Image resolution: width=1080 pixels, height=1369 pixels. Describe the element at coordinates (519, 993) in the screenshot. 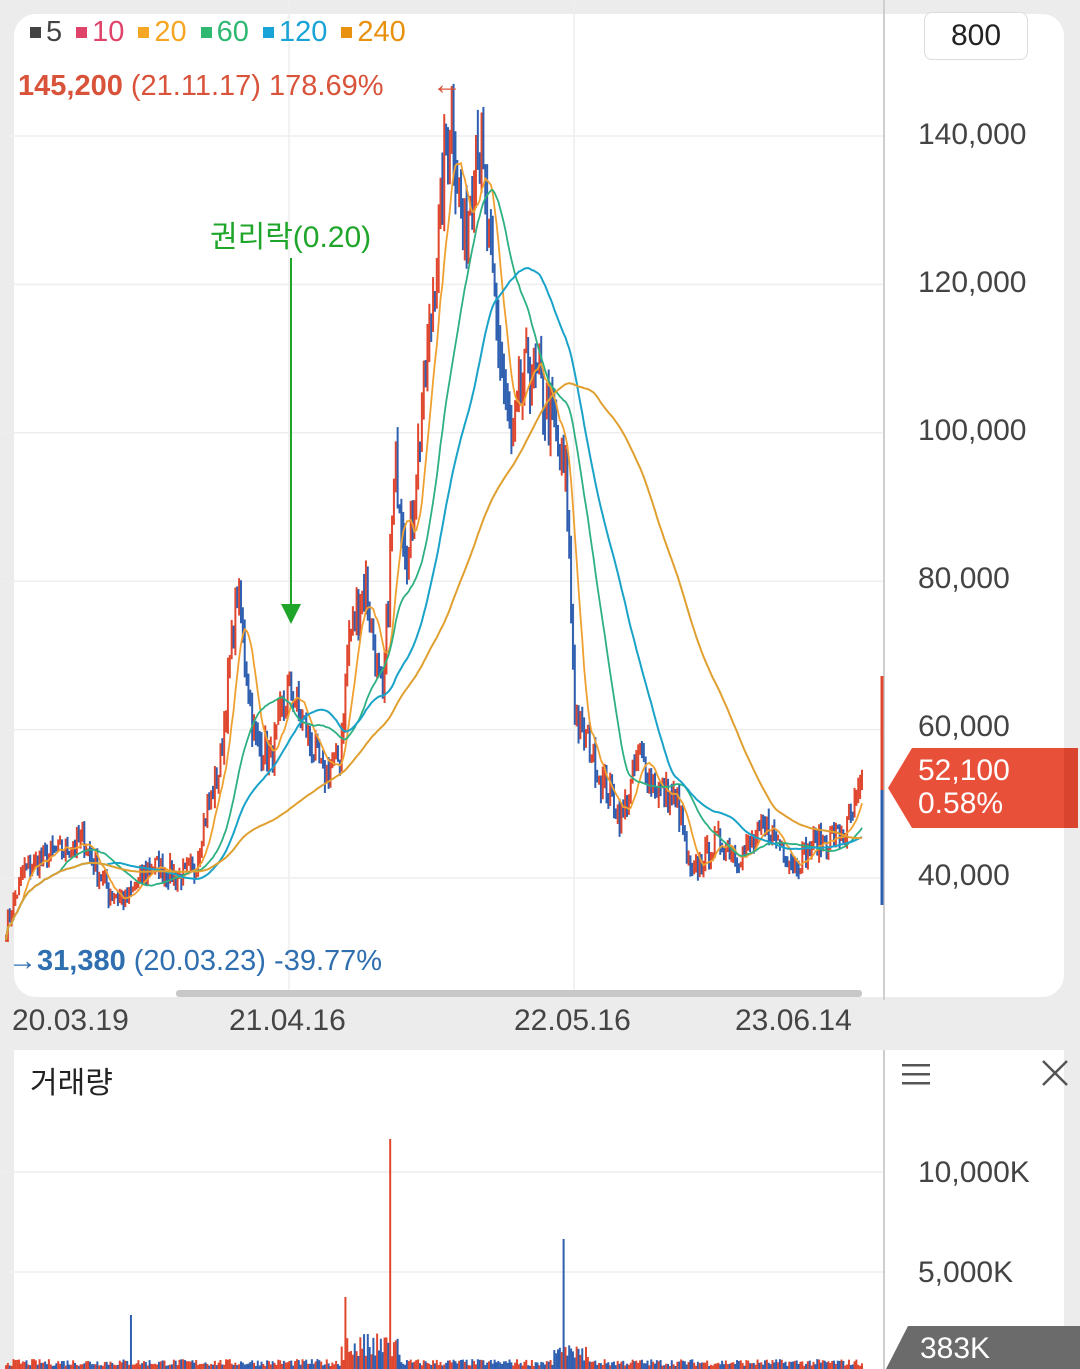

I see `horizontal-scrollbar` at that location.